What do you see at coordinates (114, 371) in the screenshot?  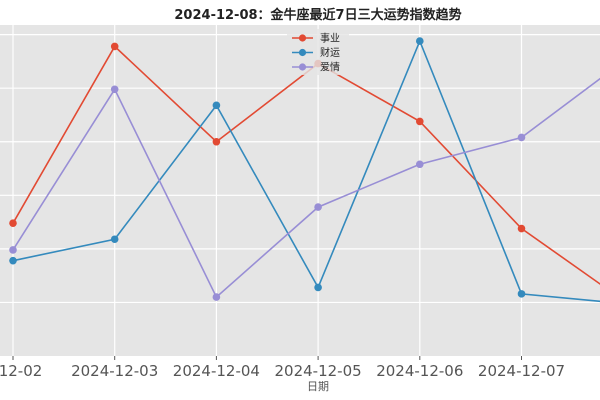 I see `x-tick-label: 2024-12-03` at bounding box center [114, 371].